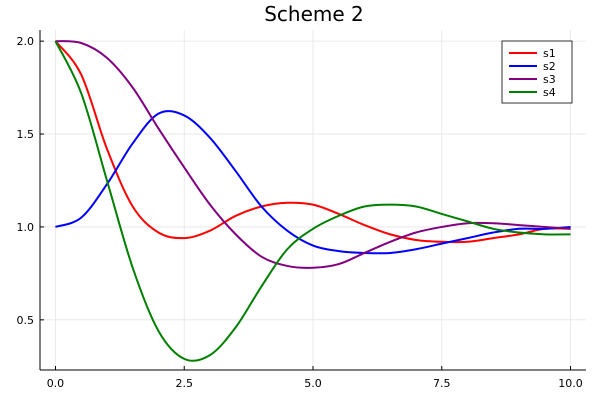  Describe the element at coordinates (549, 66) in the screenshot. I see `legend-label-s2: s2` at that location.